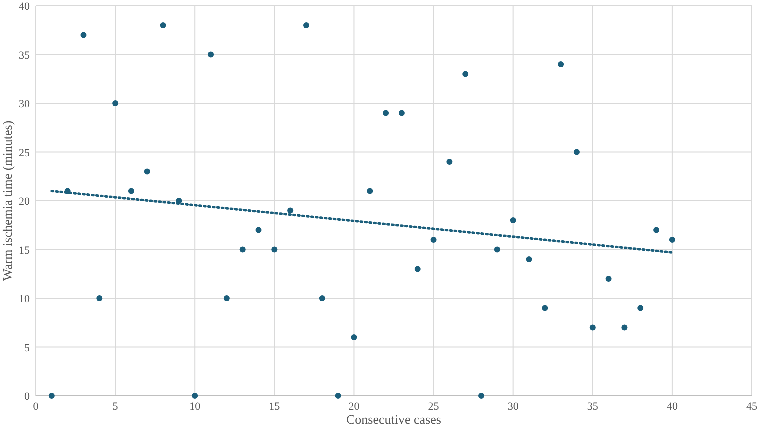 The height and width of the screenshot is (430, 760). Describe the element at coordinates (514, 407) in the screenshot. I see `x-tick-label: 30` at that location.